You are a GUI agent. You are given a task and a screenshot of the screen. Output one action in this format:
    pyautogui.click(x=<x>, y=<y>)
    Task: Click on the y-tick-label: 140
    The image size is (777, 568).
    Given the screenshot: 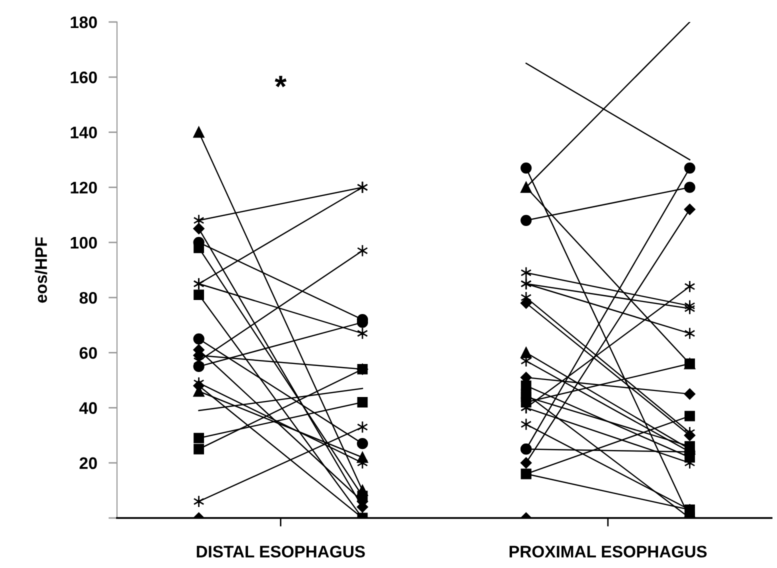 What is the action you would take?
    pyautogui.click(x=83, y=132)
    